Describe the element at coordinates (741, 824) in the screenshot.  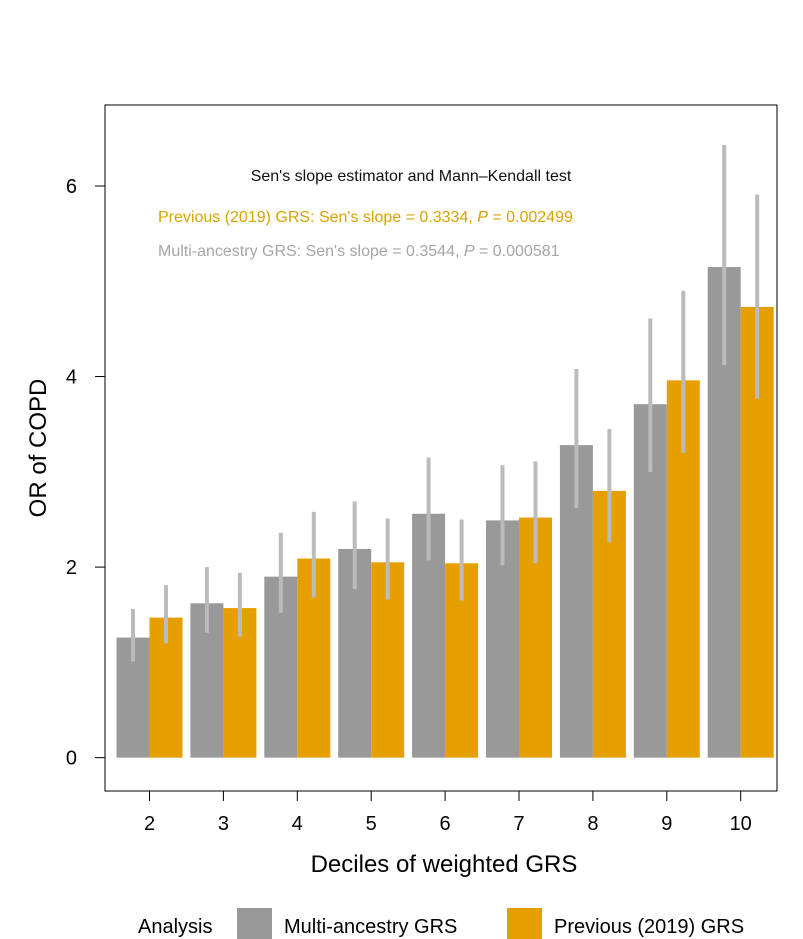
I see `x-tick-label-10: 10` at that location.